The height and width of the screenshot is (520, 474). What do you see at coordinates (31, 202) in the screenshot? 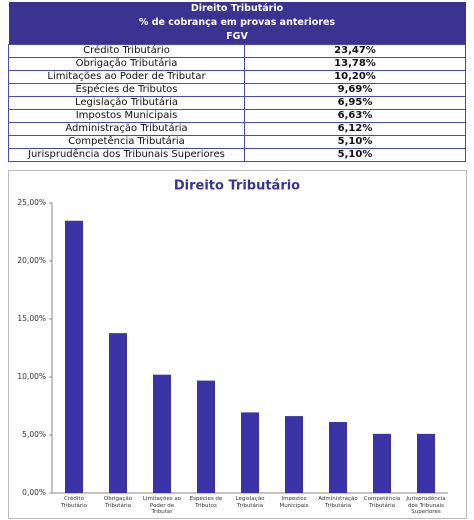
I see `y-tick-label: 25,00%` at bounding box center [31, 202].